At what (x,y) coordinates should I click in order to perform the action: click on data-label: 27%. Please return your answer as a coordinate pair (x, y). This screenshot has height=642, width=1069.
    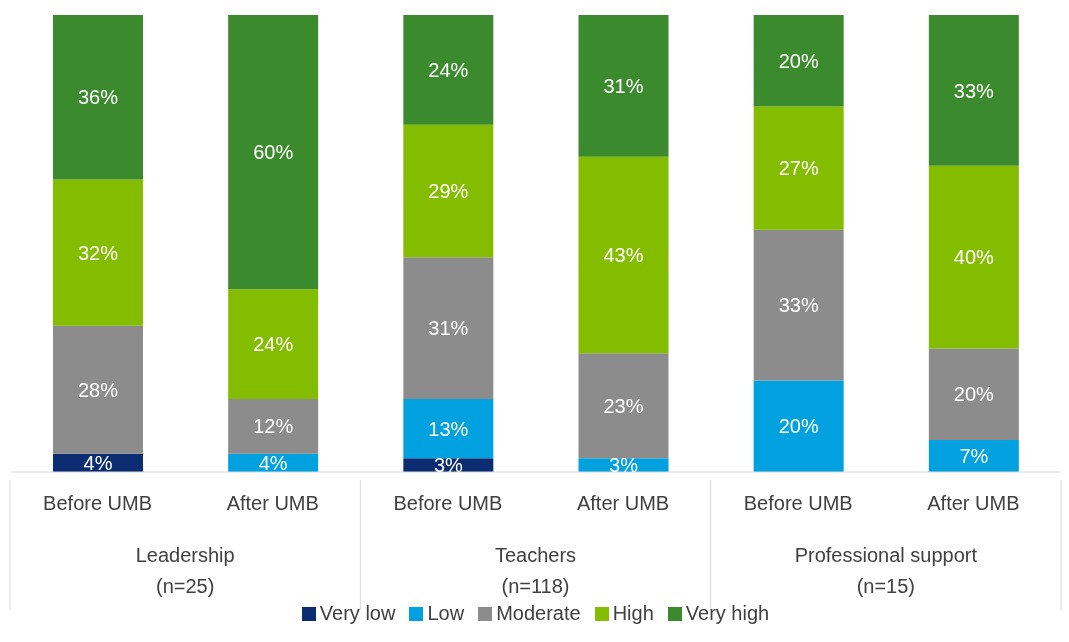
    Looking at the image, I should click on (798, 168).